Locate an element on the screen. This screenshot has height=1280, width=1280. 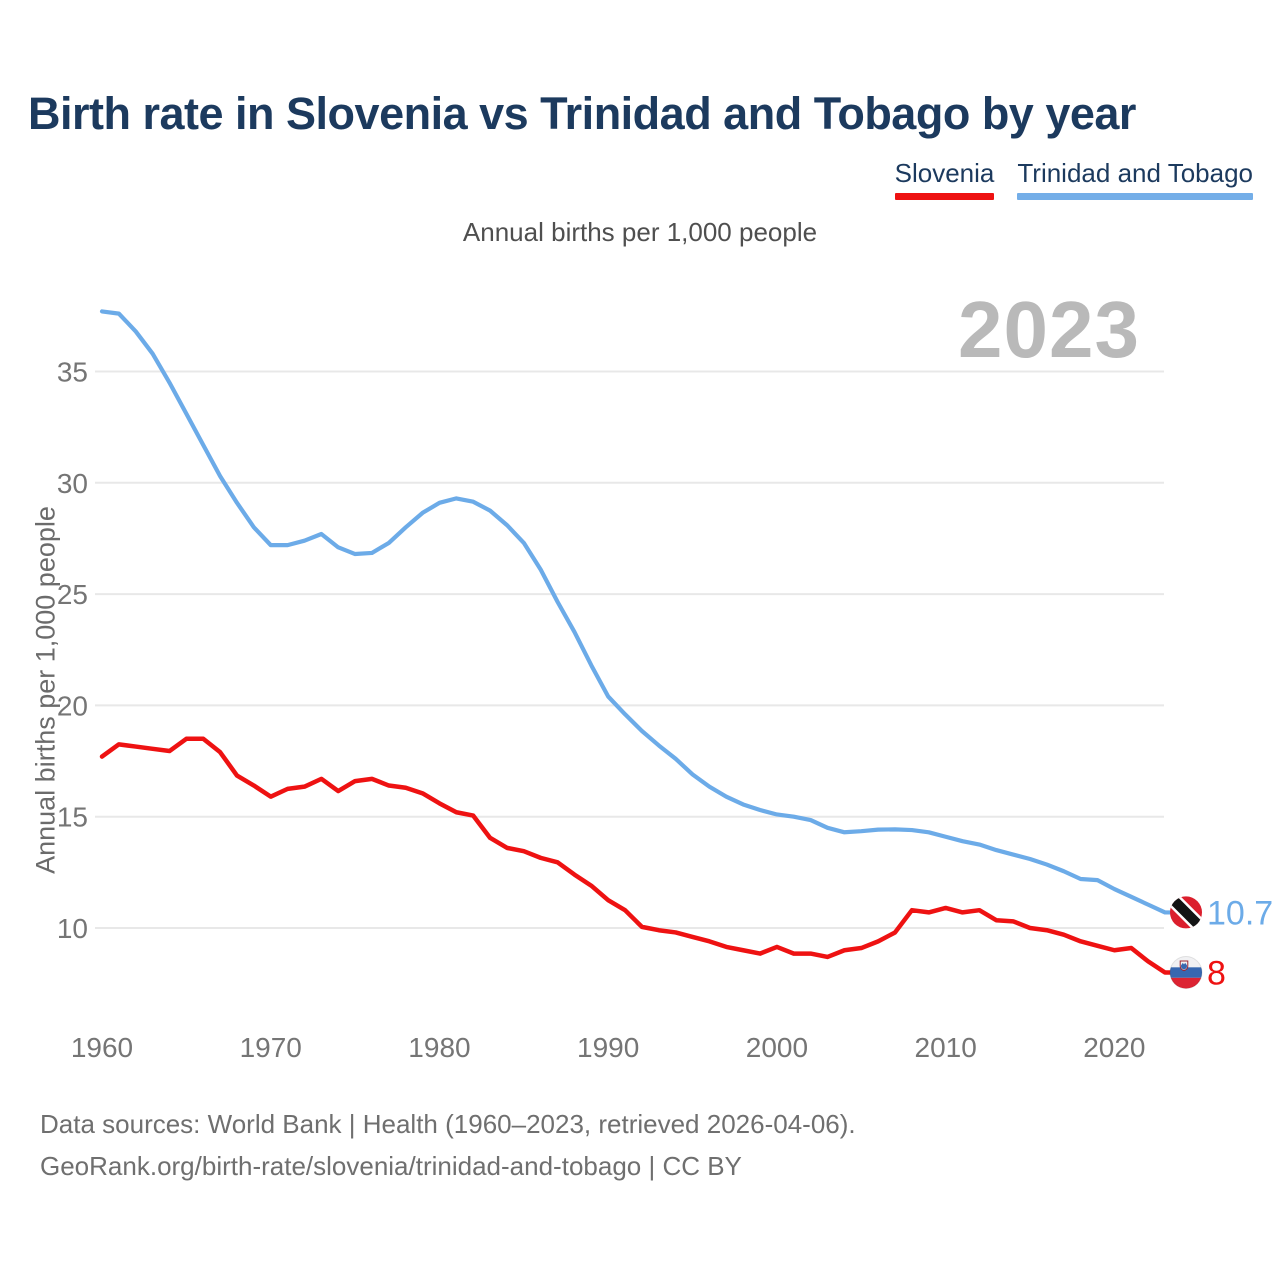
x-tick-label-2010: 2010 is located at coordinates (946, 1047).